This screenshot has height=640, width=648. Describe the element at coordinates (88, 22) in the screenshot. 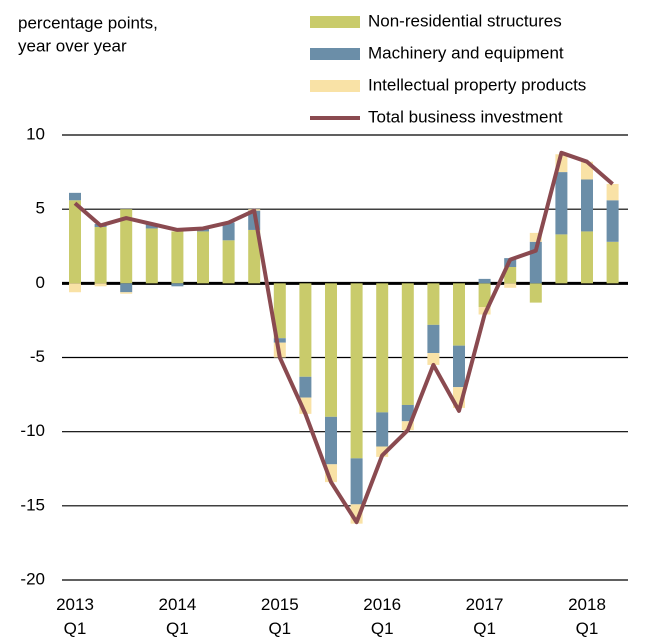

I see `y-axis-label: percentage points,` at that location.